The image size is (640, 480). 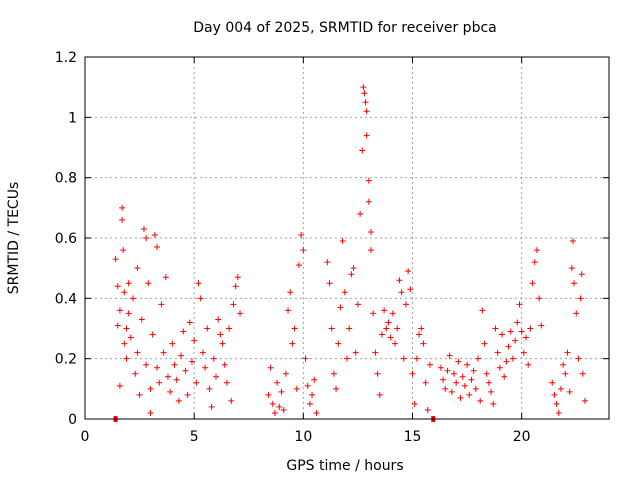 What do you see at coordinates (344, 466) in the screenshot?
I see `x-axis-label: GPS time / hours` at bounding box center [344, 466].